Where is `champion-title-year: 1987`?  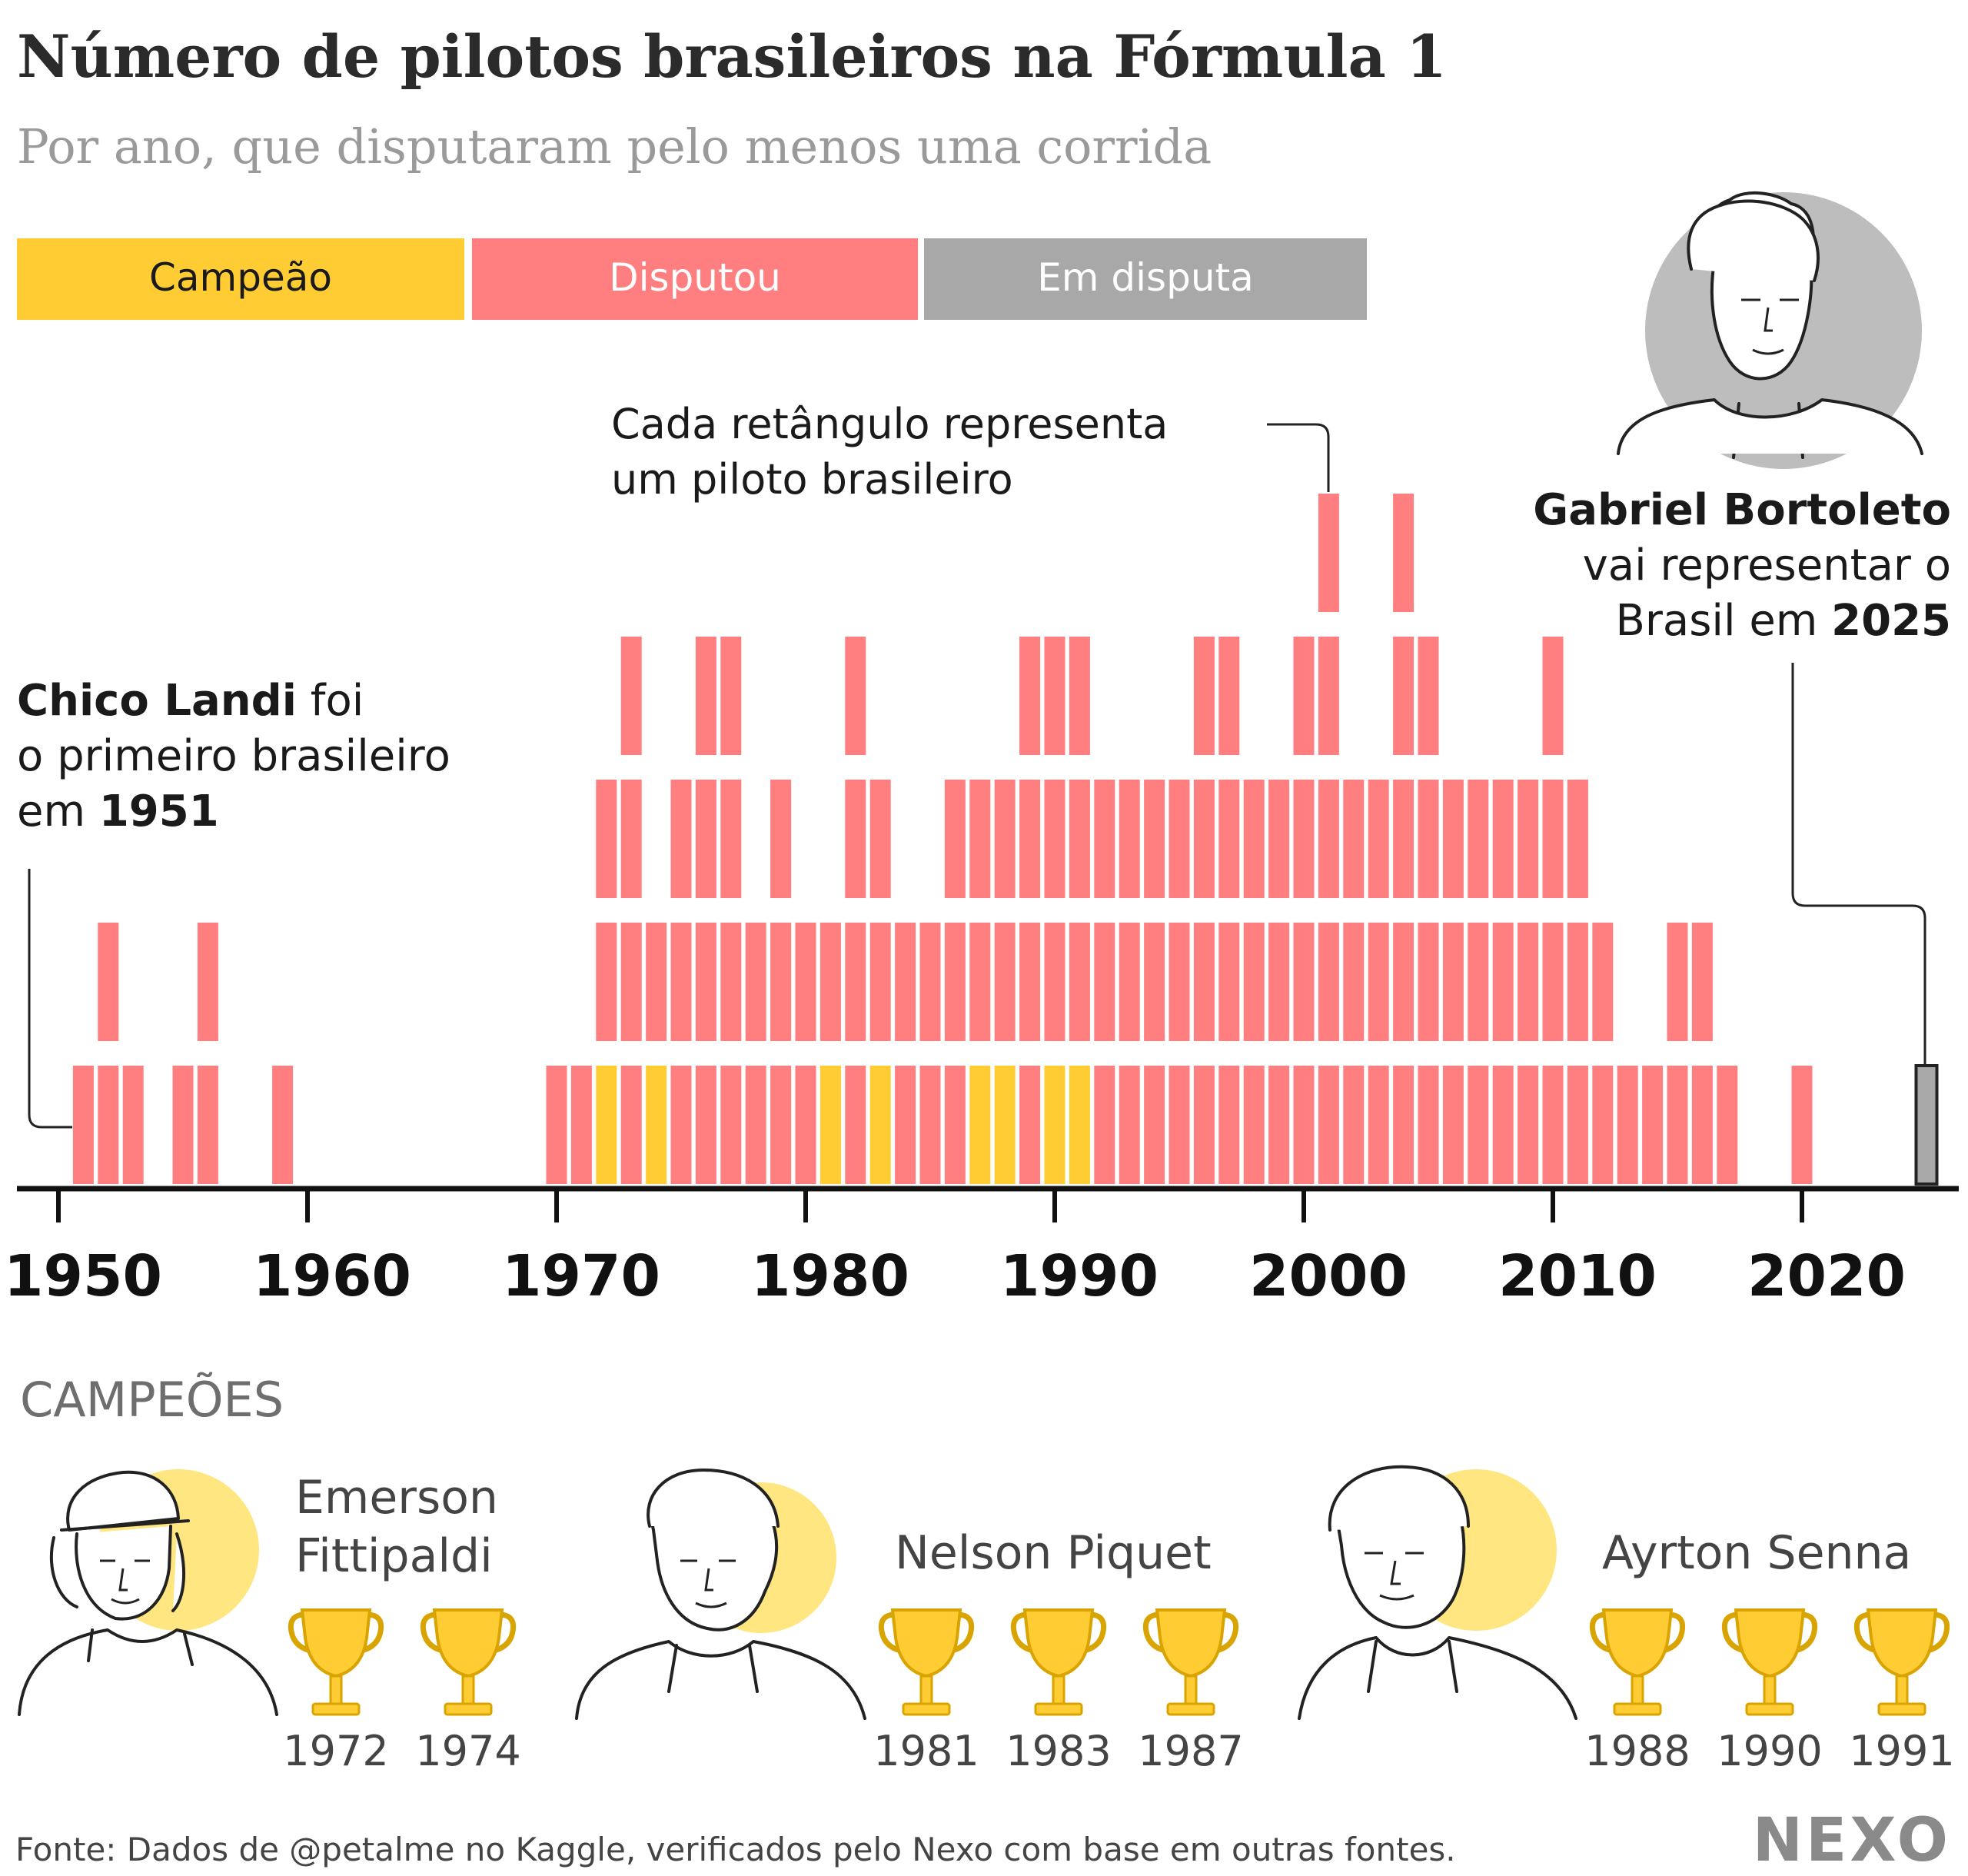 champion-title-year: 1987 is located at coordinates (1190, 1751).